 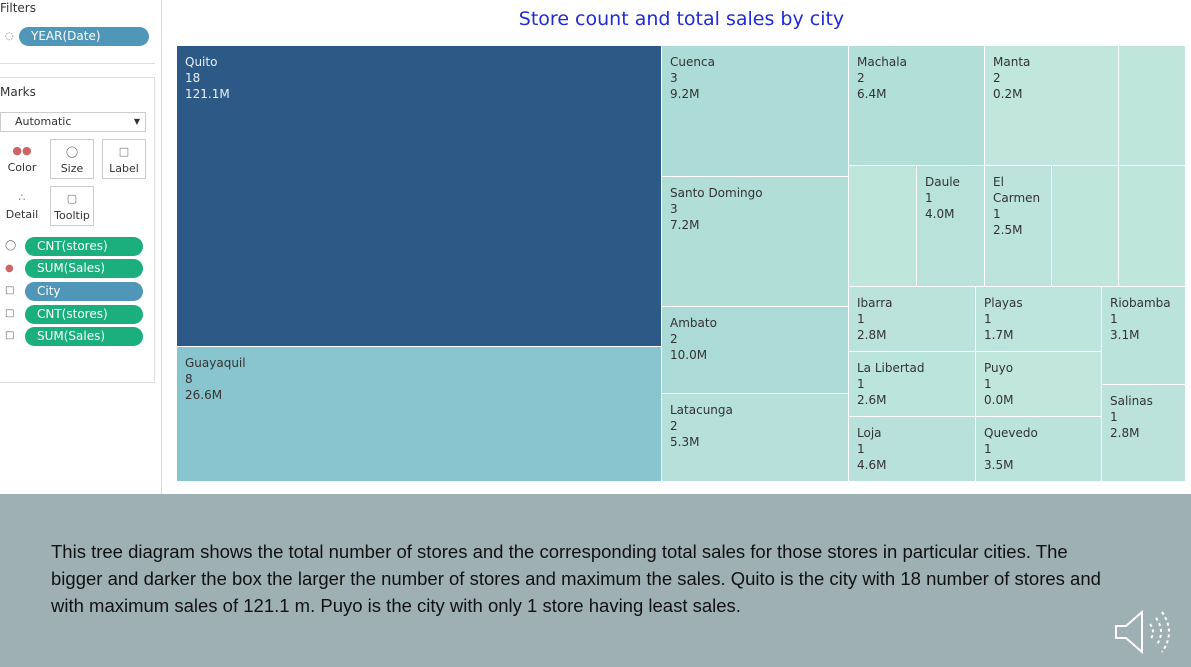 What do you see at coordinates (215, 363) in the screenshot?
I see `city-label: Guayaquil` at bounding box center [215, 363].